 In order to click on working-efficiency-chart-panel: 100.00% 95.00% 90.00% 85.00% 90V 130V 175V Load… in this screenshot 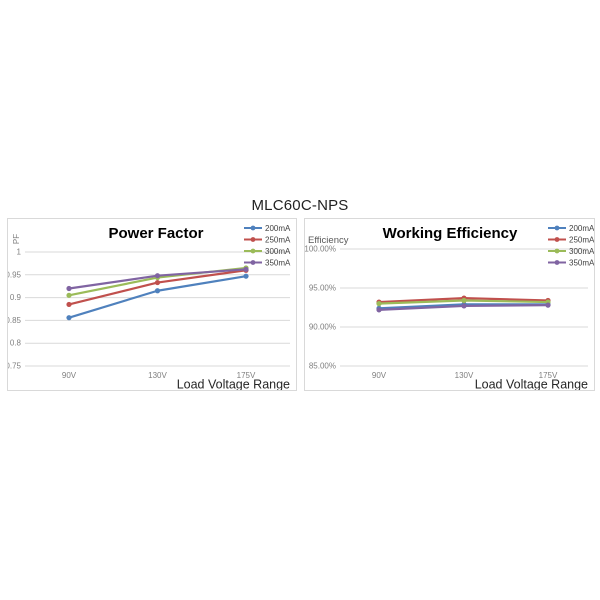, I will do `click(449, 304)`.